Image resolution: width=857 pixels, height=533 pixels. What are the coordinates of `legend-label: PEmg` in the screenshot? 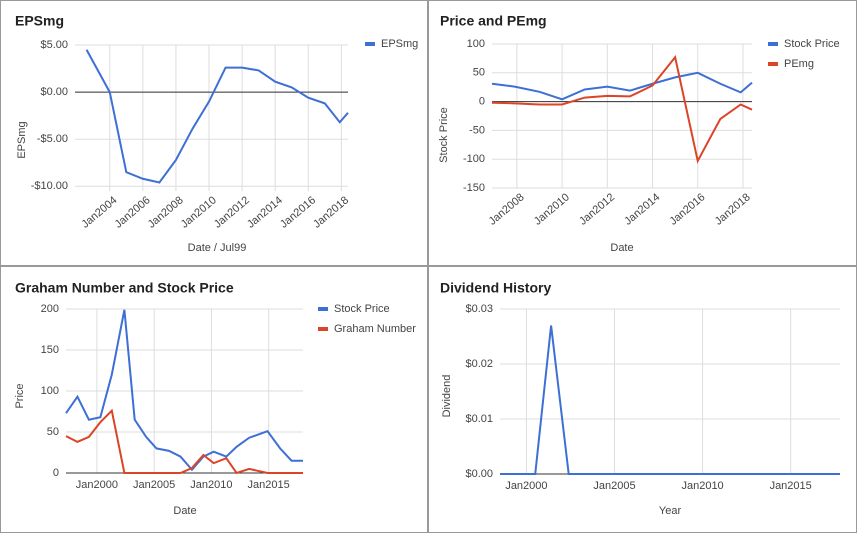 It's located at (799, 64).